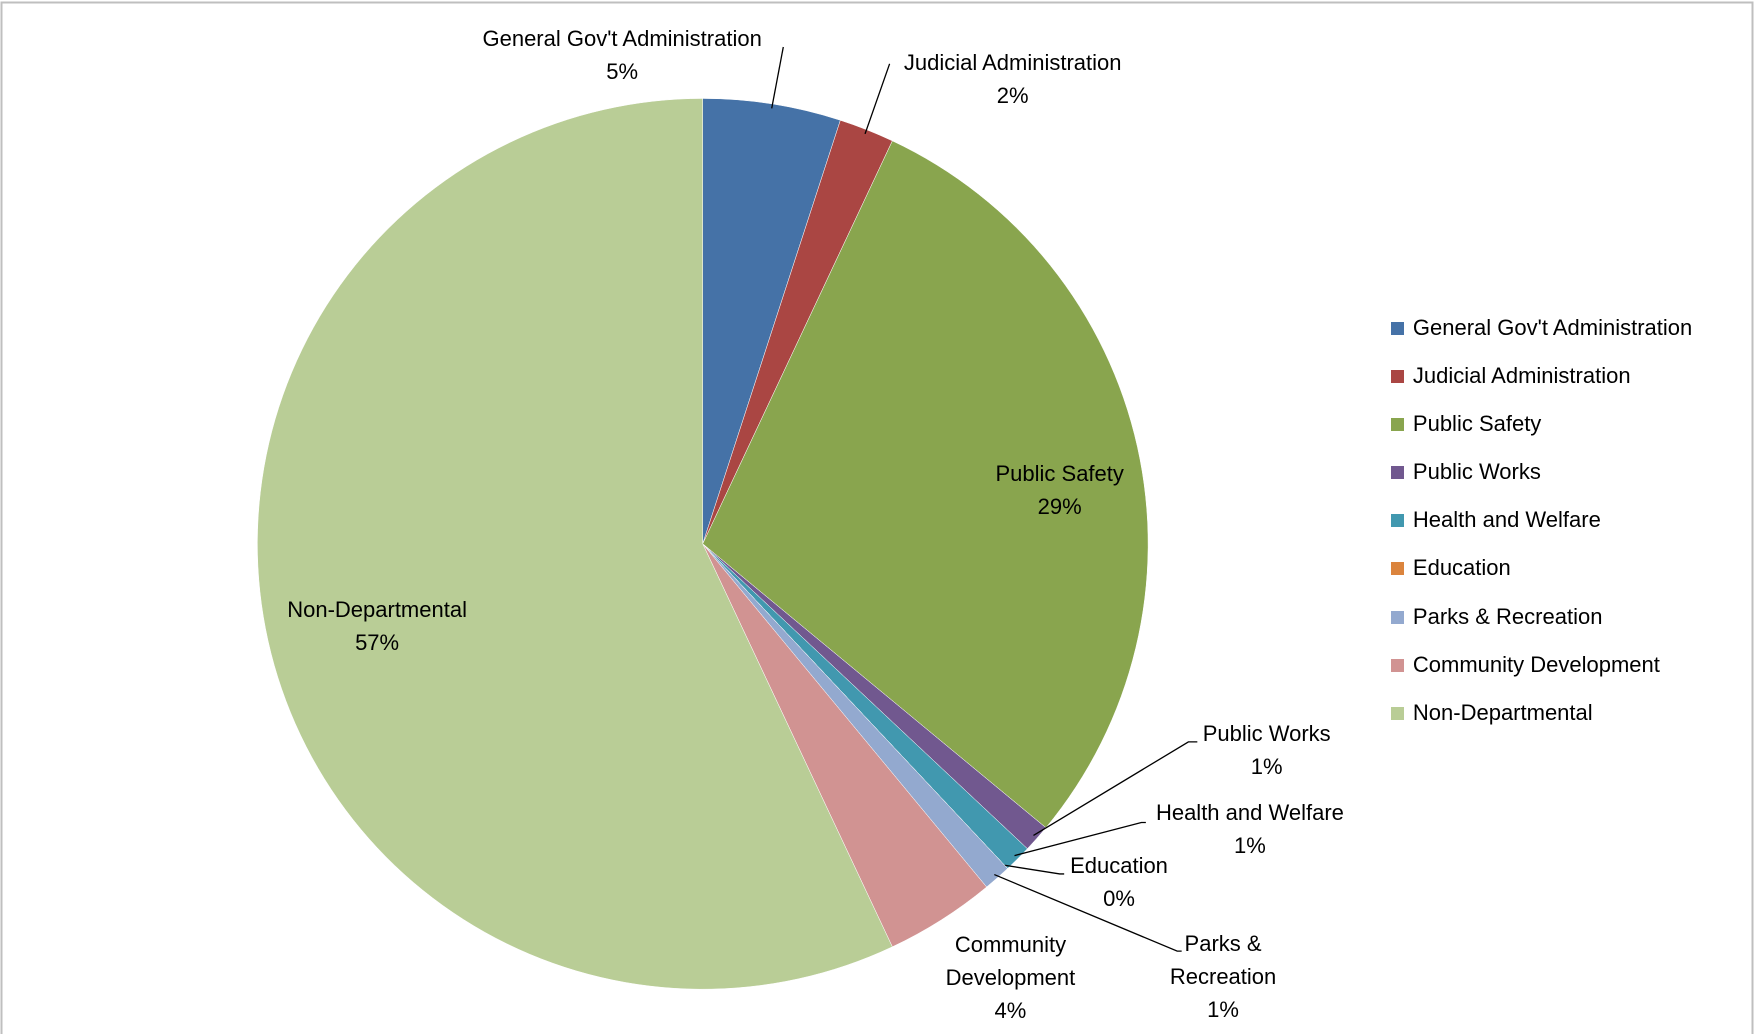  What do you see at coordinates (377, 643) in the screenshot?
I see `data-label-value: 57%` at bounding box center [377, 643].